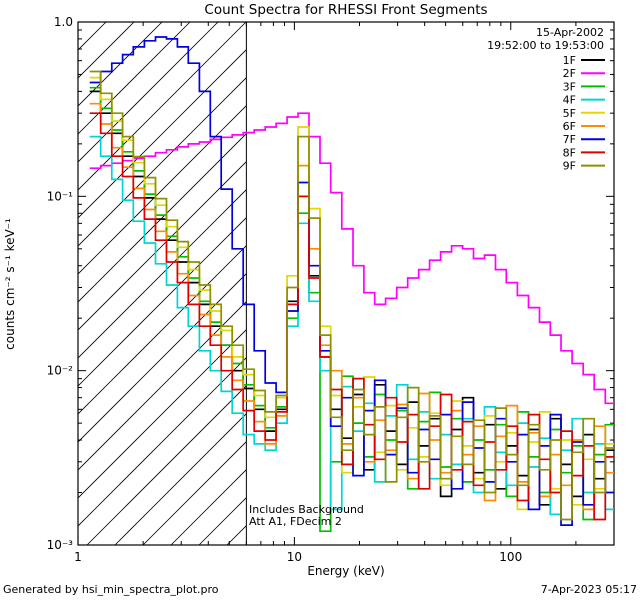 The width and height of the screenshot is (640, 600). What do you see at coordinates (345, 571) in the screenshot?
I see `x-axis-label: Energy (keV)` at bounding box center [345, 571].